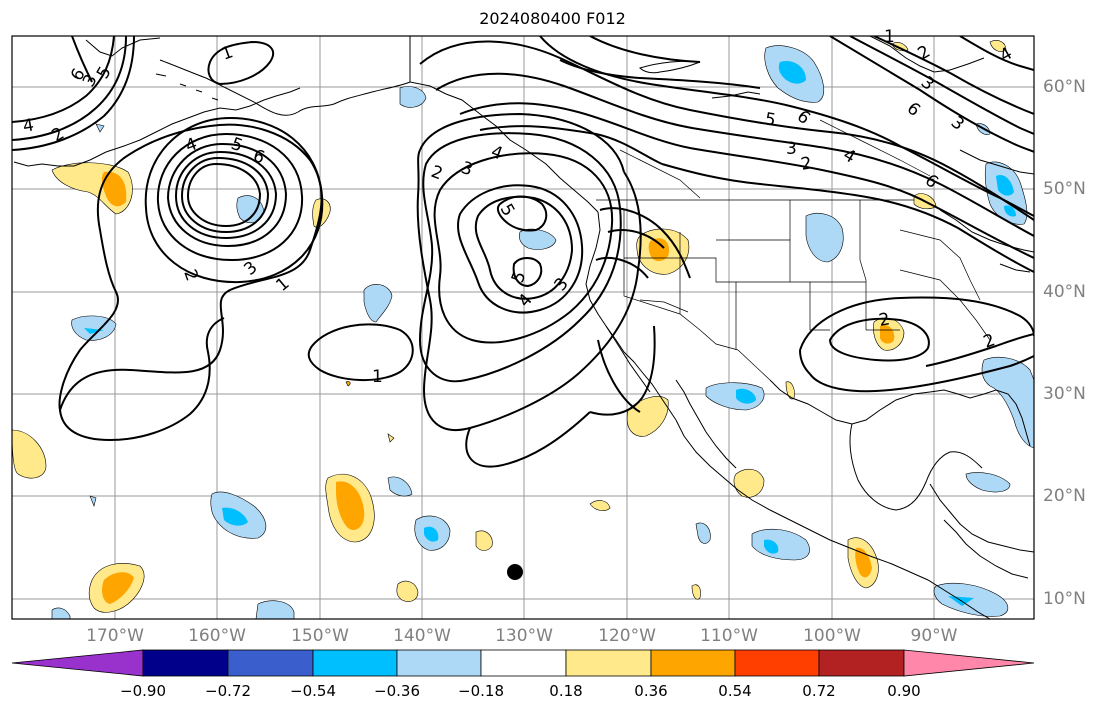 This screenshot has height=712, width=1105. I want to click on lat-label-40n: 40°N, so click(1064, 292).